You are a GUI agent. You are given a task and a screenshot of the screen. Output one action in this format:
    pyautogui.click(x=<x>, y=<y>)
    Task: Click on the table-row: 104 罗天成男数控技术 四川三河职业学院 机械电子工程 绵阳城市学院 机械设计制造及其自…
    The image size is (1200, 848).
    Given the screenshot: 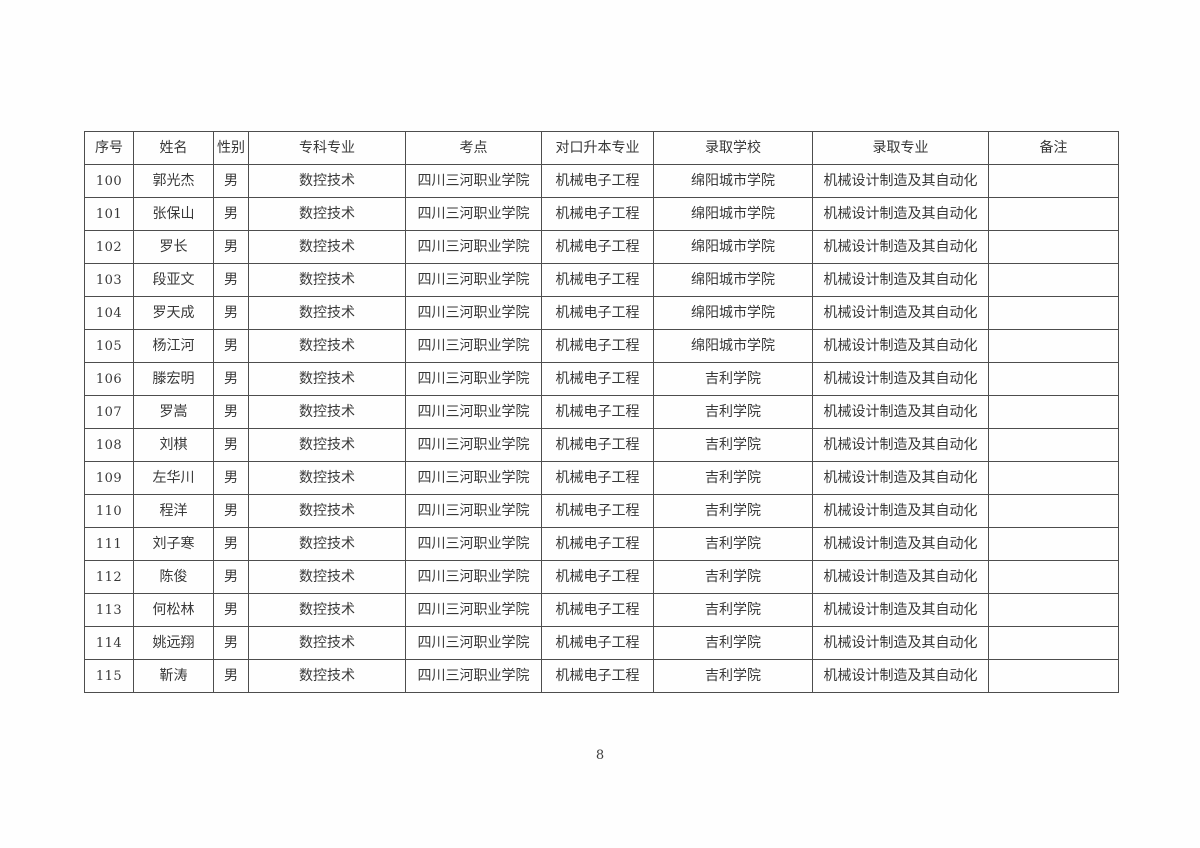 What is the action you would take?
    pyautogui.click(x=601, y=313)
    